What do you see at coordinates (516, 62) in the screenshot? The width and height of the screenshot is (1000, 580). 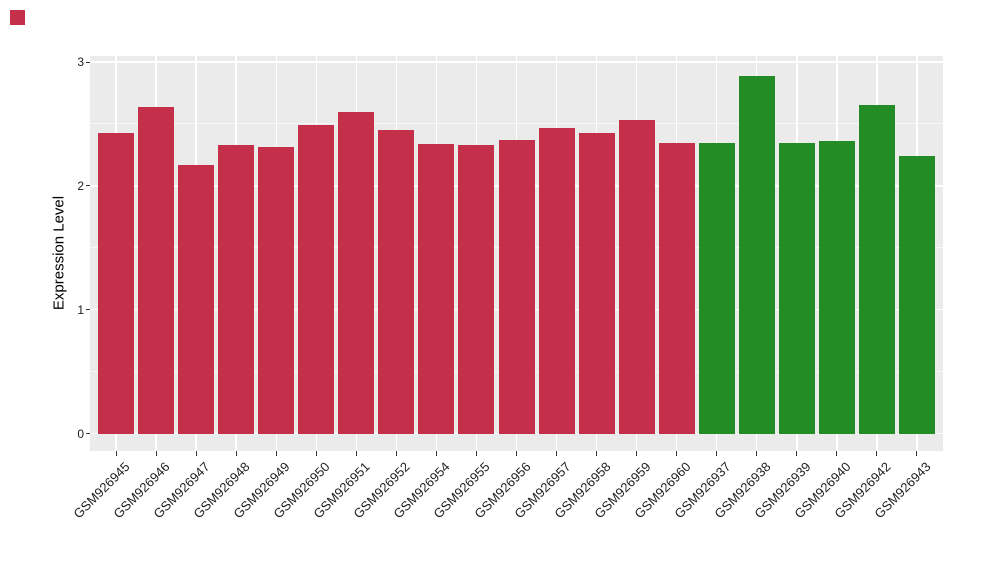 I see `gridline-major-y` at bounding box center [516, 62].